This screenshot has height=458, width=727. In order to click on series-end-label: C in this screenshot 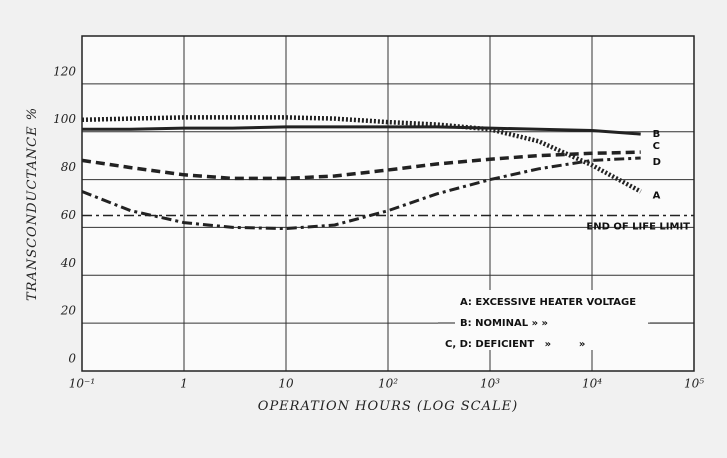, I will do `click(656, 146)`.